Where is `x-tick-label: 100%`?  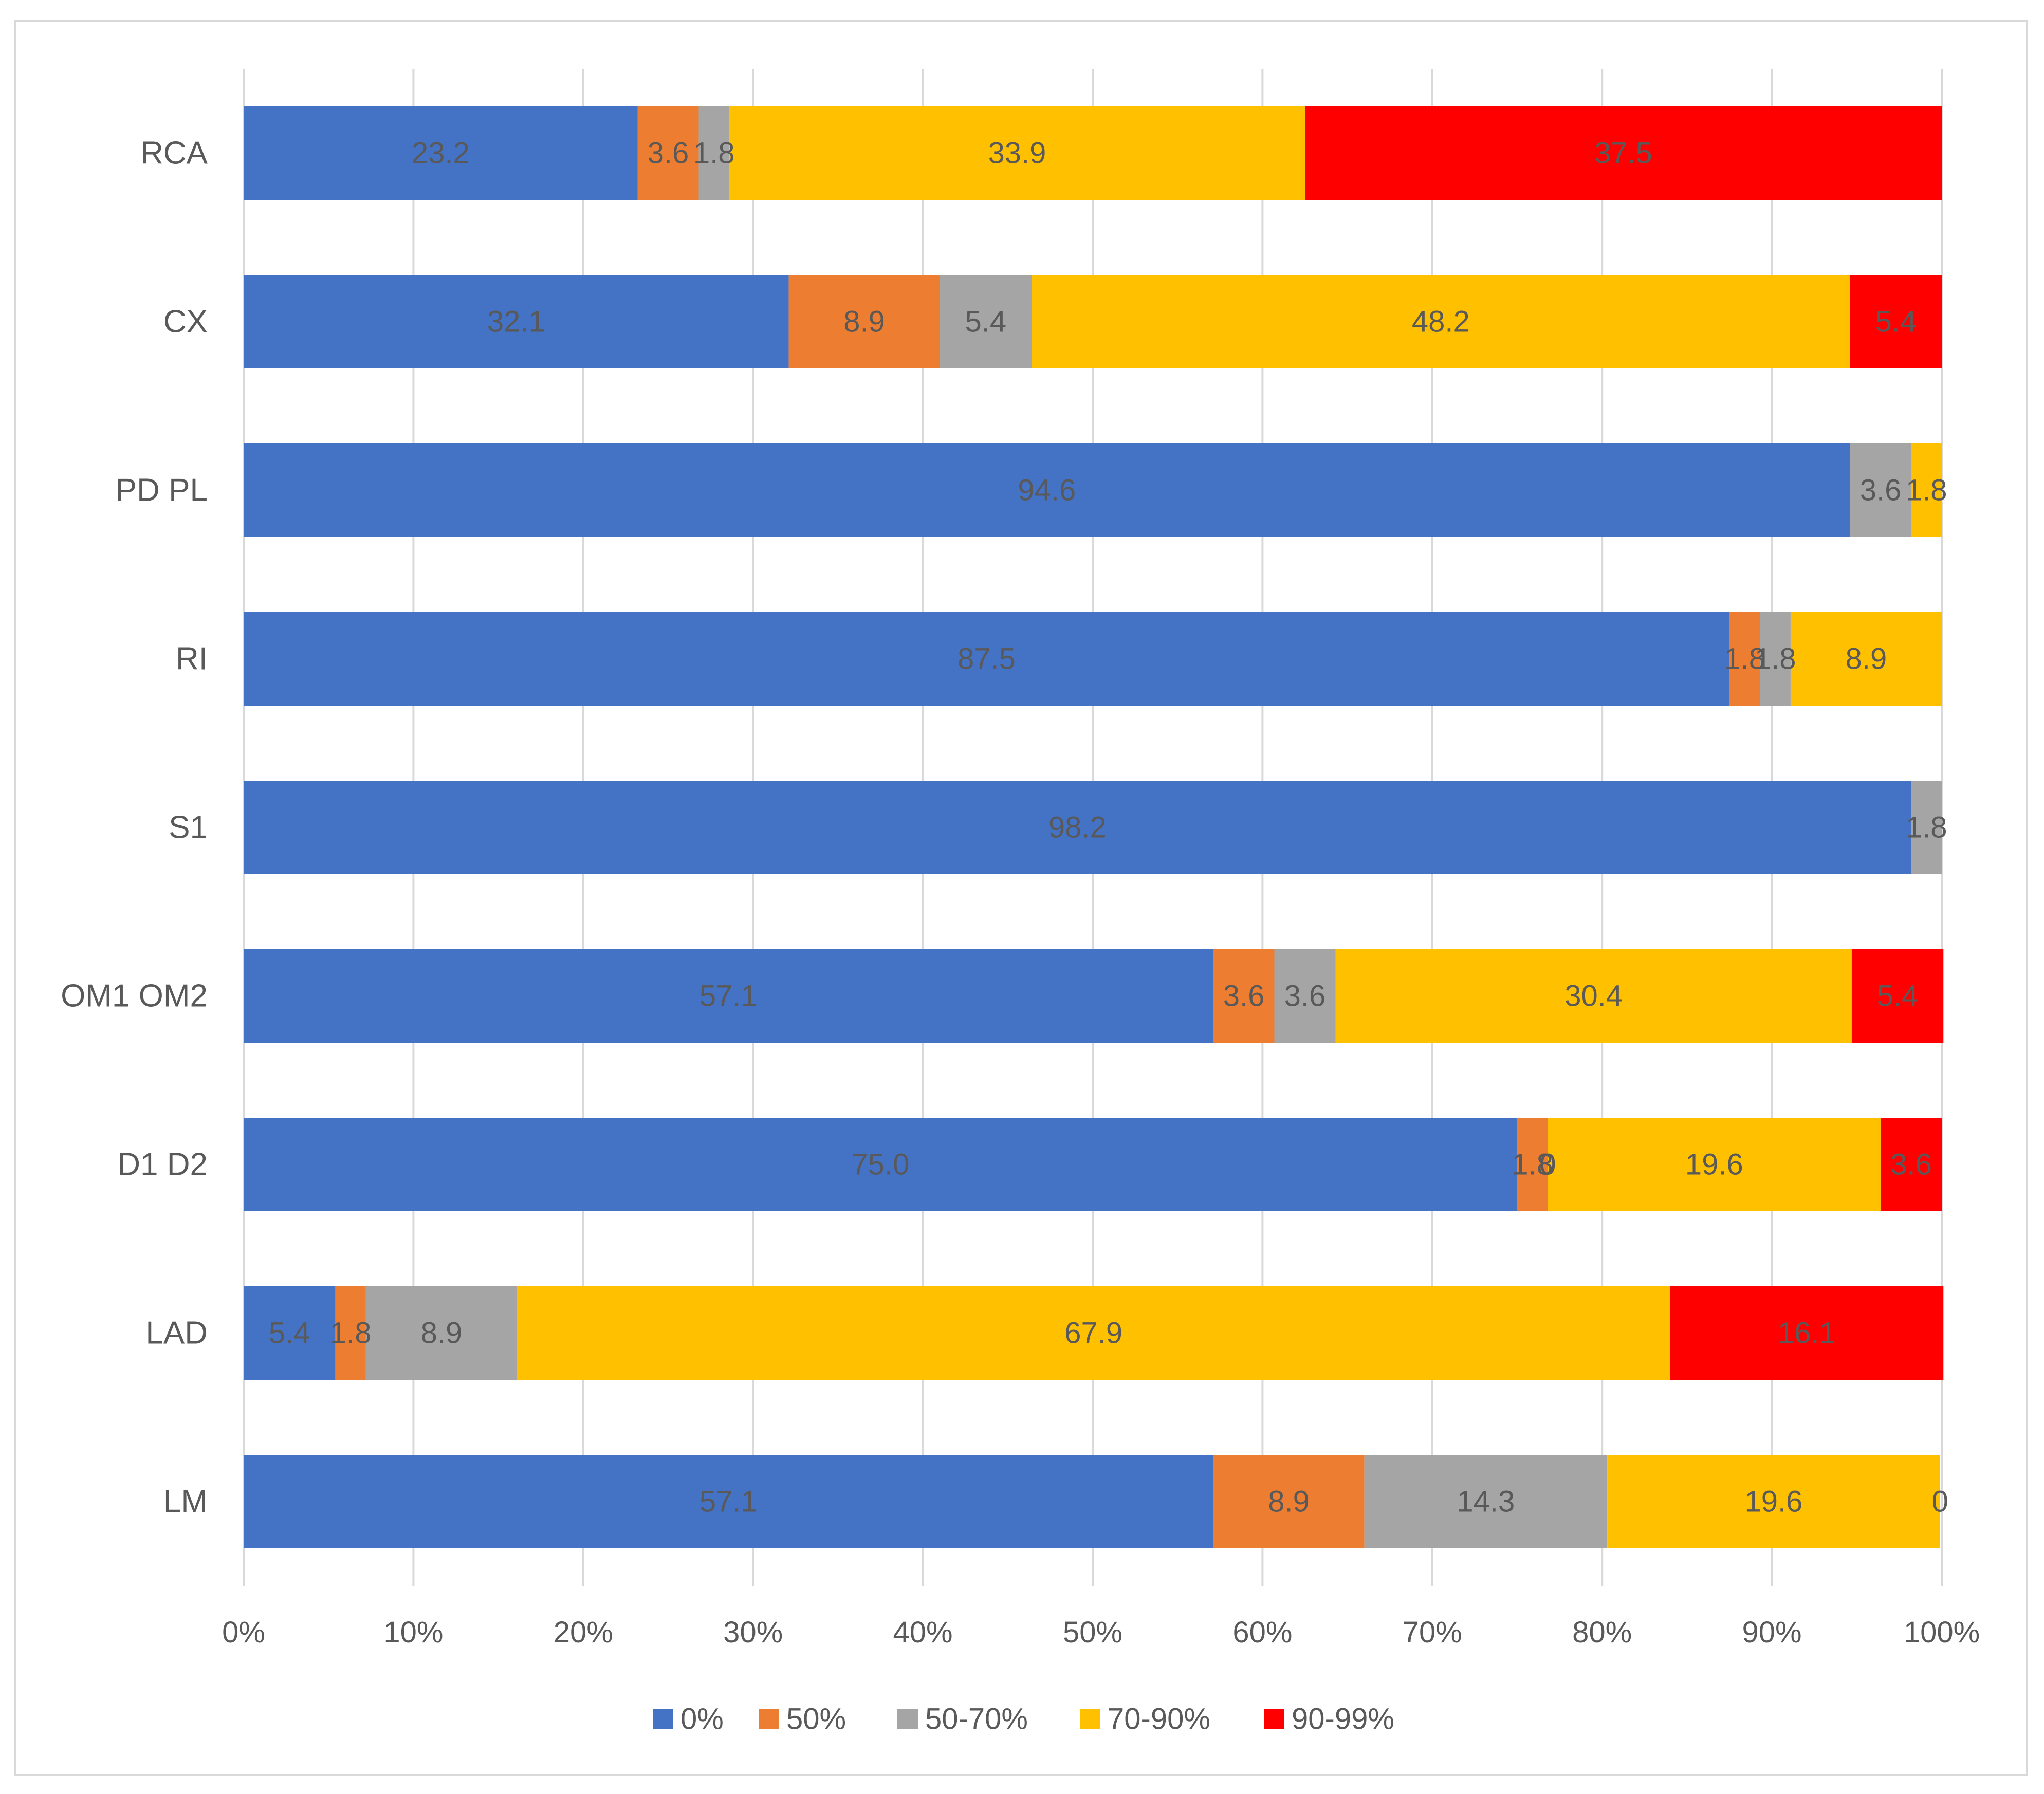 x-tick-label: 100% is located at coordinates (1942, 1632).